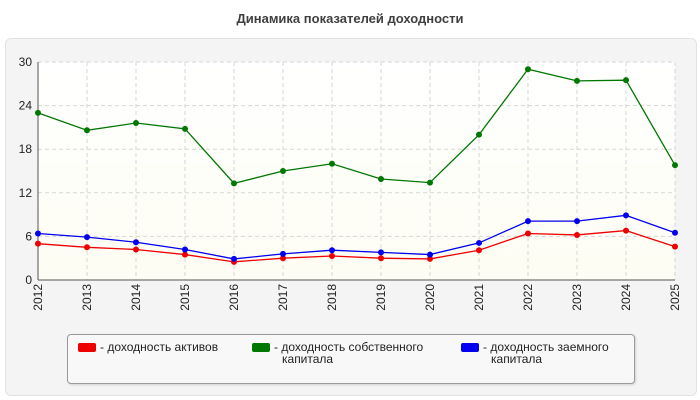 This screenshot has width=700, height=400. What do you see at coordinates (470, 347) in the screenshot?
I see `legend-swatch-debt` at bounding box center [470, 347].